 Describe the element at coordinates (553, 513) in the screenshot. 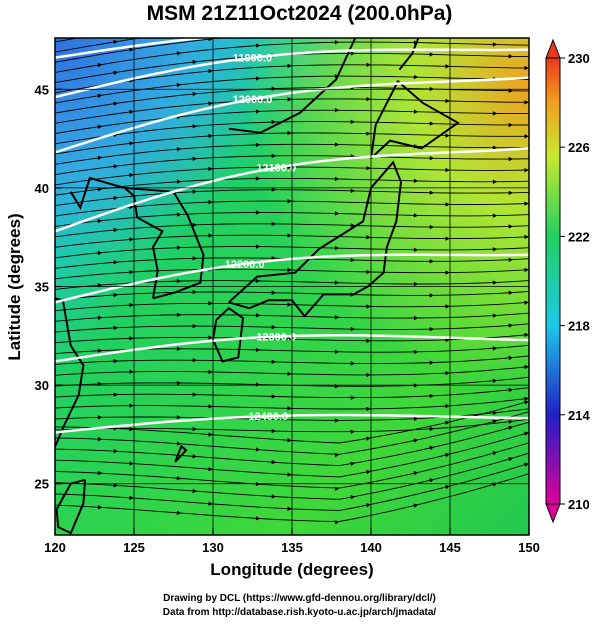

I see `colorbar-lower-extension` at that location.